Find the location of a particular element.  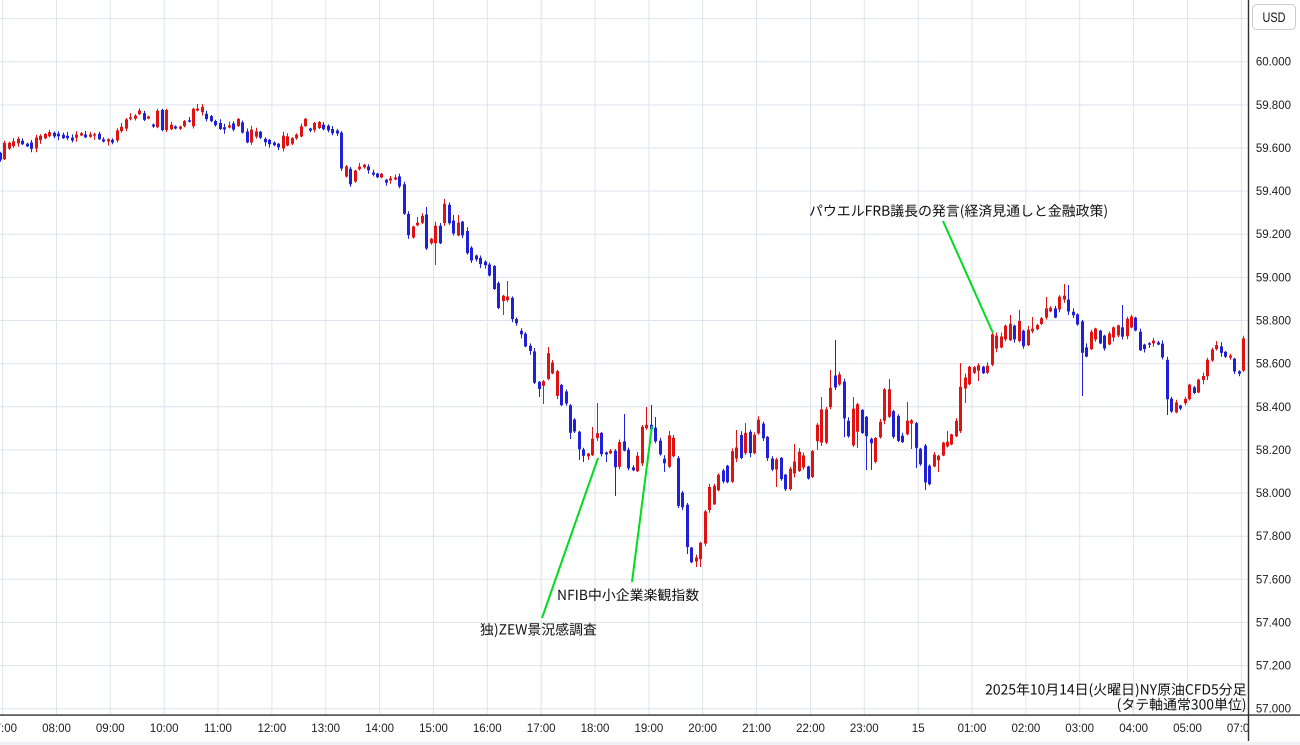

svg-text: 15 is located at coordinates (918, 729).